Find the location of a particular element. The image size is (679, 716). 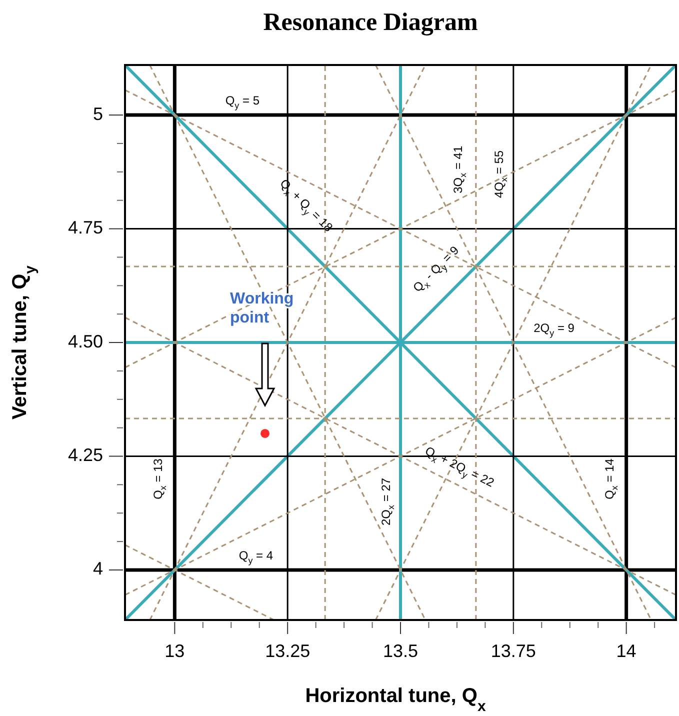

x-tick-label: 13.5 is located at coordinates (400, 651).